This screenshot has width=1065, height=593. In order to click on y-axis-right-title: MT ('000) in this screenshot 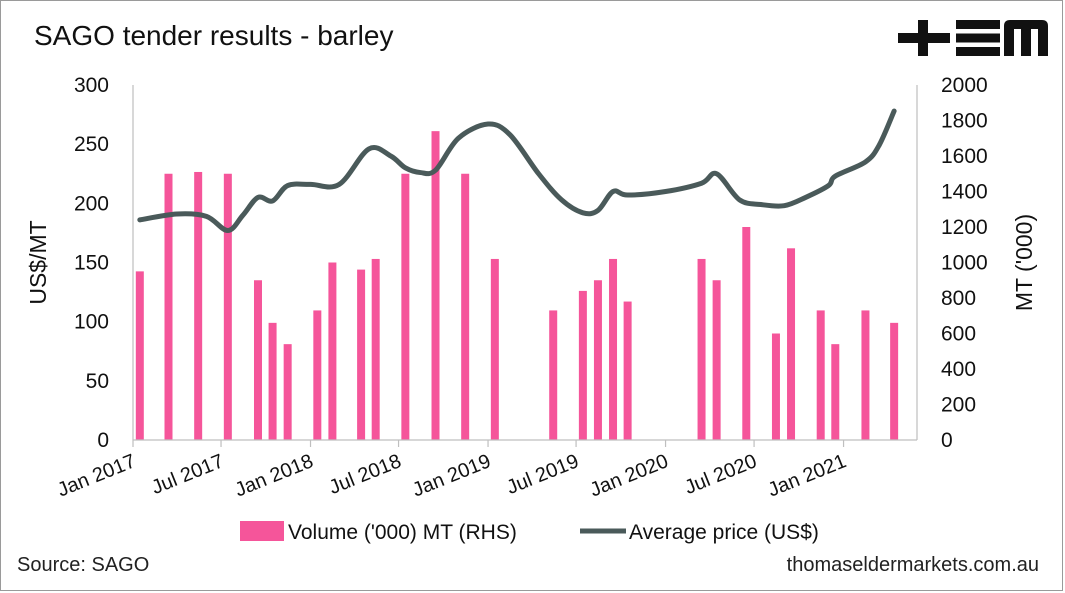, I will do `click(1024, 262)`.